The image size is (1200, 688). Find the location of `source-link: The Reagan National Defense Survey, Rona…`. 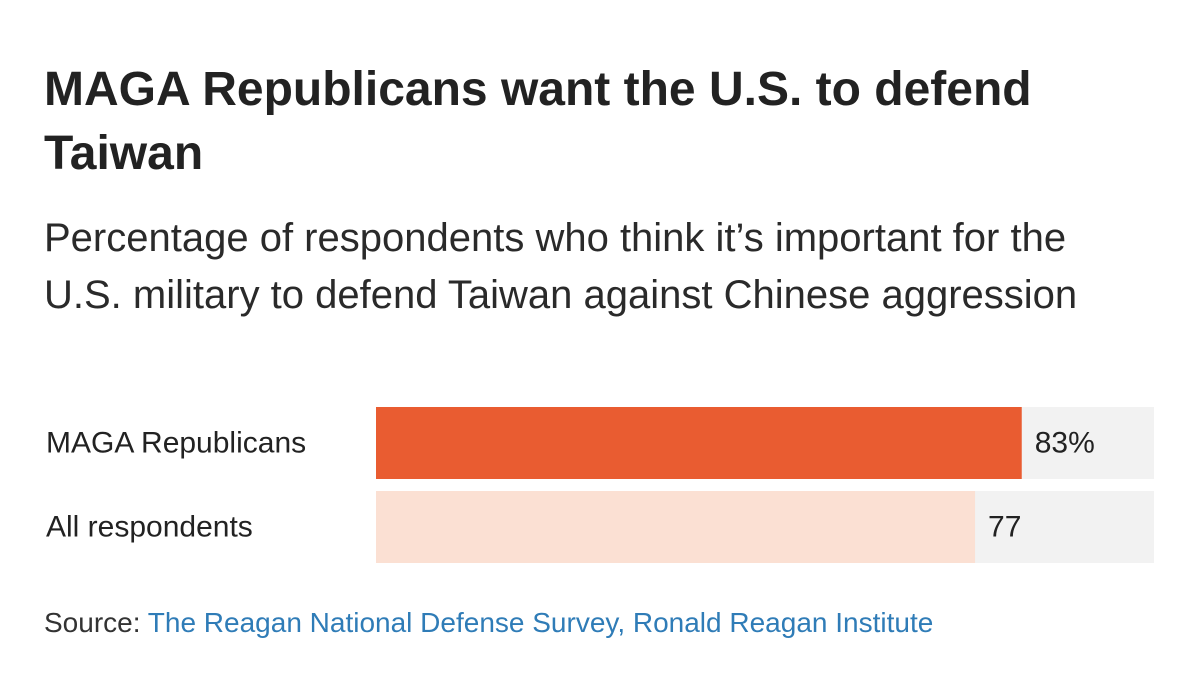

source-link: The Reagan National Defense Survey, Rona… is located at coordinates (540, 622).